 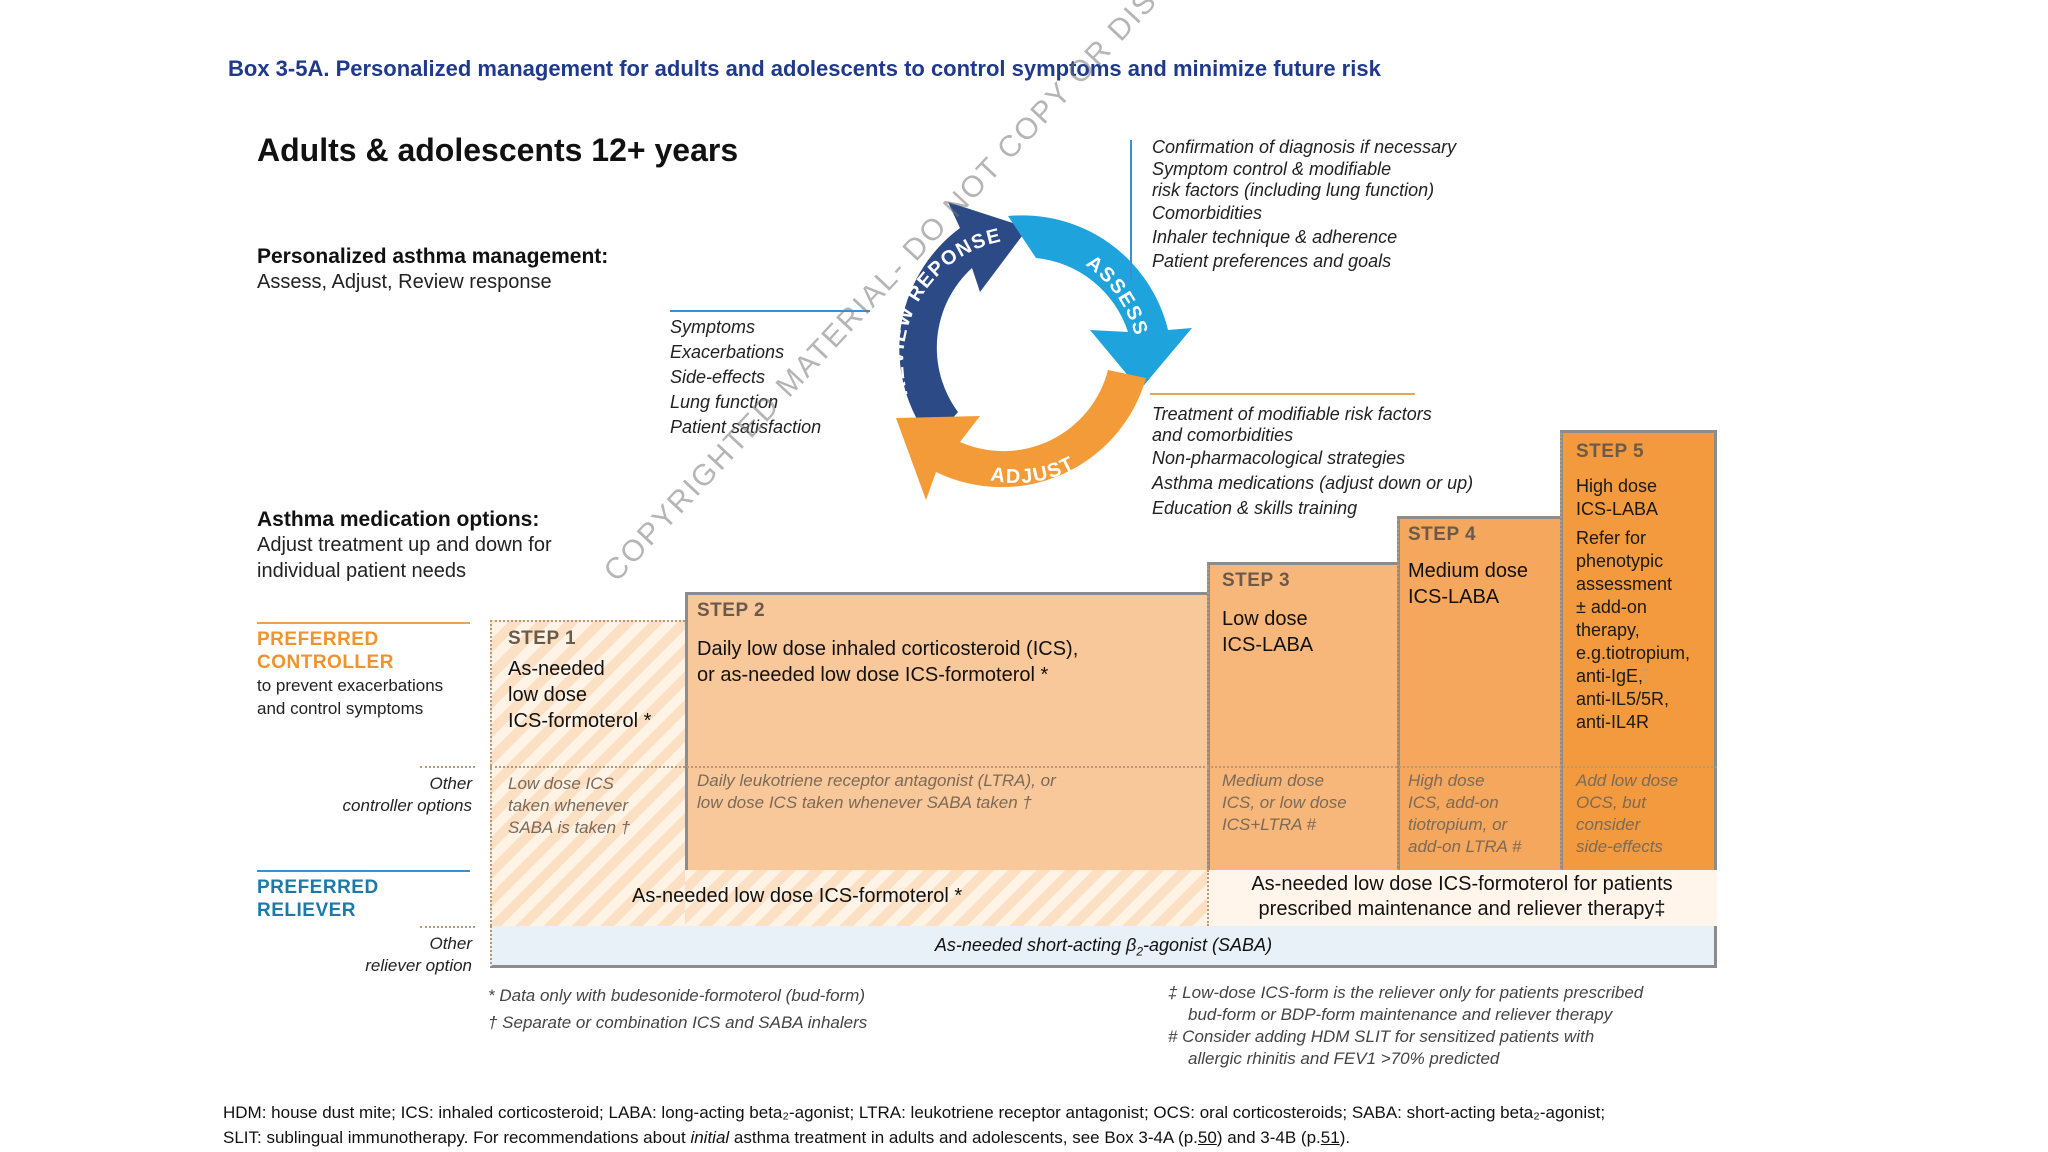 I want to click on step-2-line: or as-needed low dose ICS-formoterol *, so click(x=873, y=675).